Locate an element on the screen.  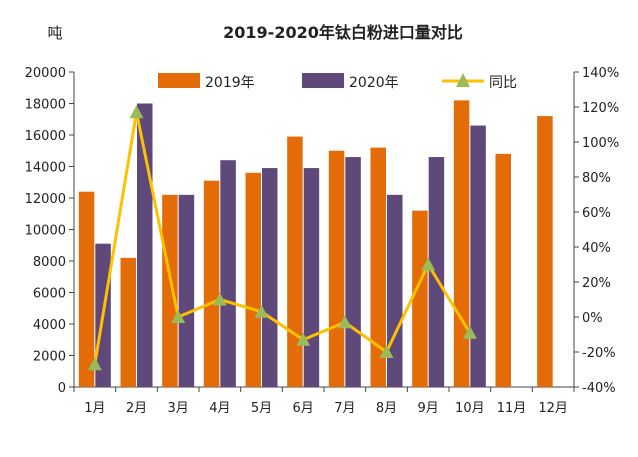
left-tick-label: 12000 is located at coordinates (45, 199).